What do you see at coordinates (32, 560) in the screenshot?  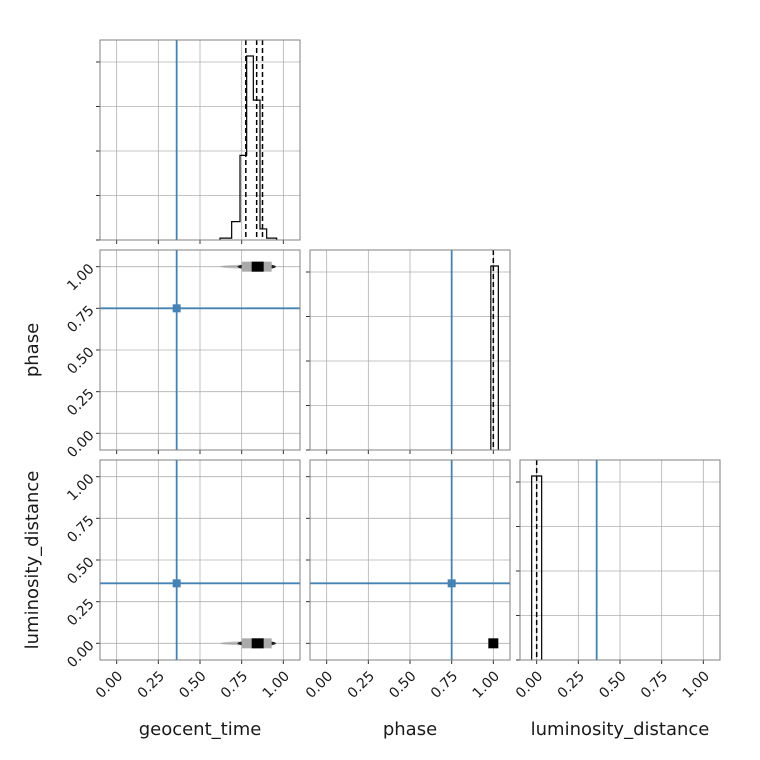 I see `y-axis-label-luminosity_distance: luminosity_distance` at bounding box center [32, 560].